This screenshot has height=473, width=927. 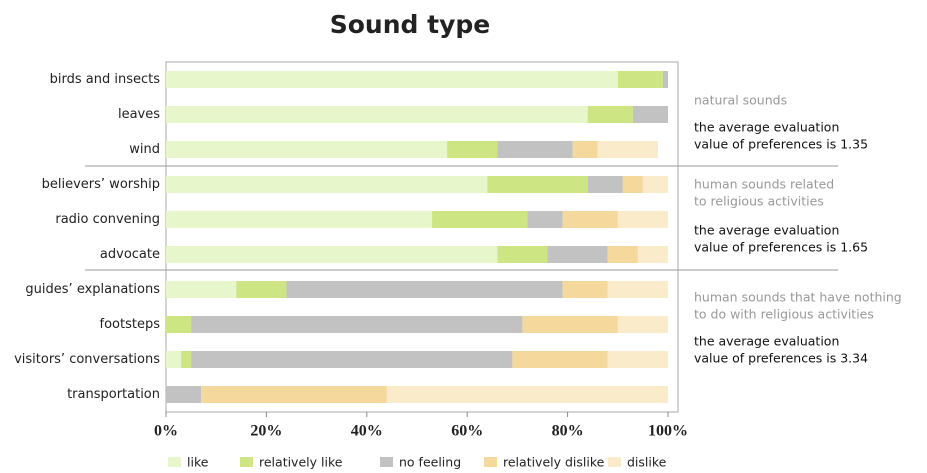 I want to click on chart-title: Sound type, so click(x=410, y=24).